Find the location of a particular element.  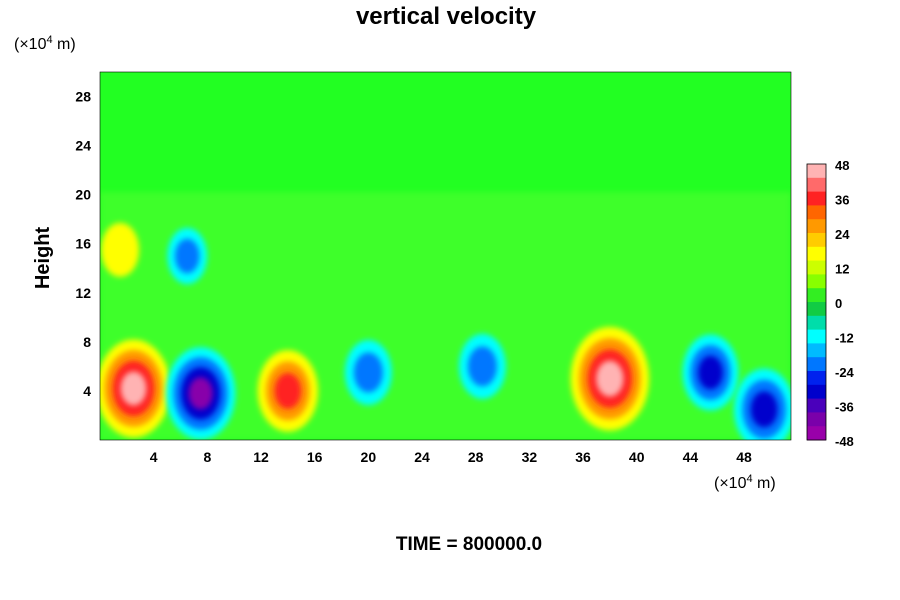

y-tick-label: 20 is located at coordinates (83, 195).